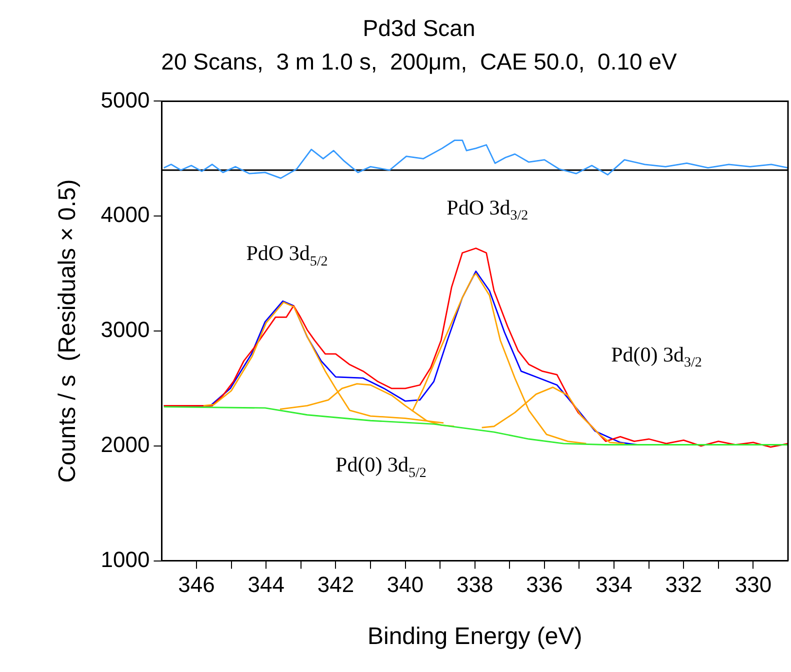 Image resolution: width=791 pixels, height=672 pixels. Describe the element at coordinates (405, 585) in the screenshot. I see `x-tick-label: 340` at that location.